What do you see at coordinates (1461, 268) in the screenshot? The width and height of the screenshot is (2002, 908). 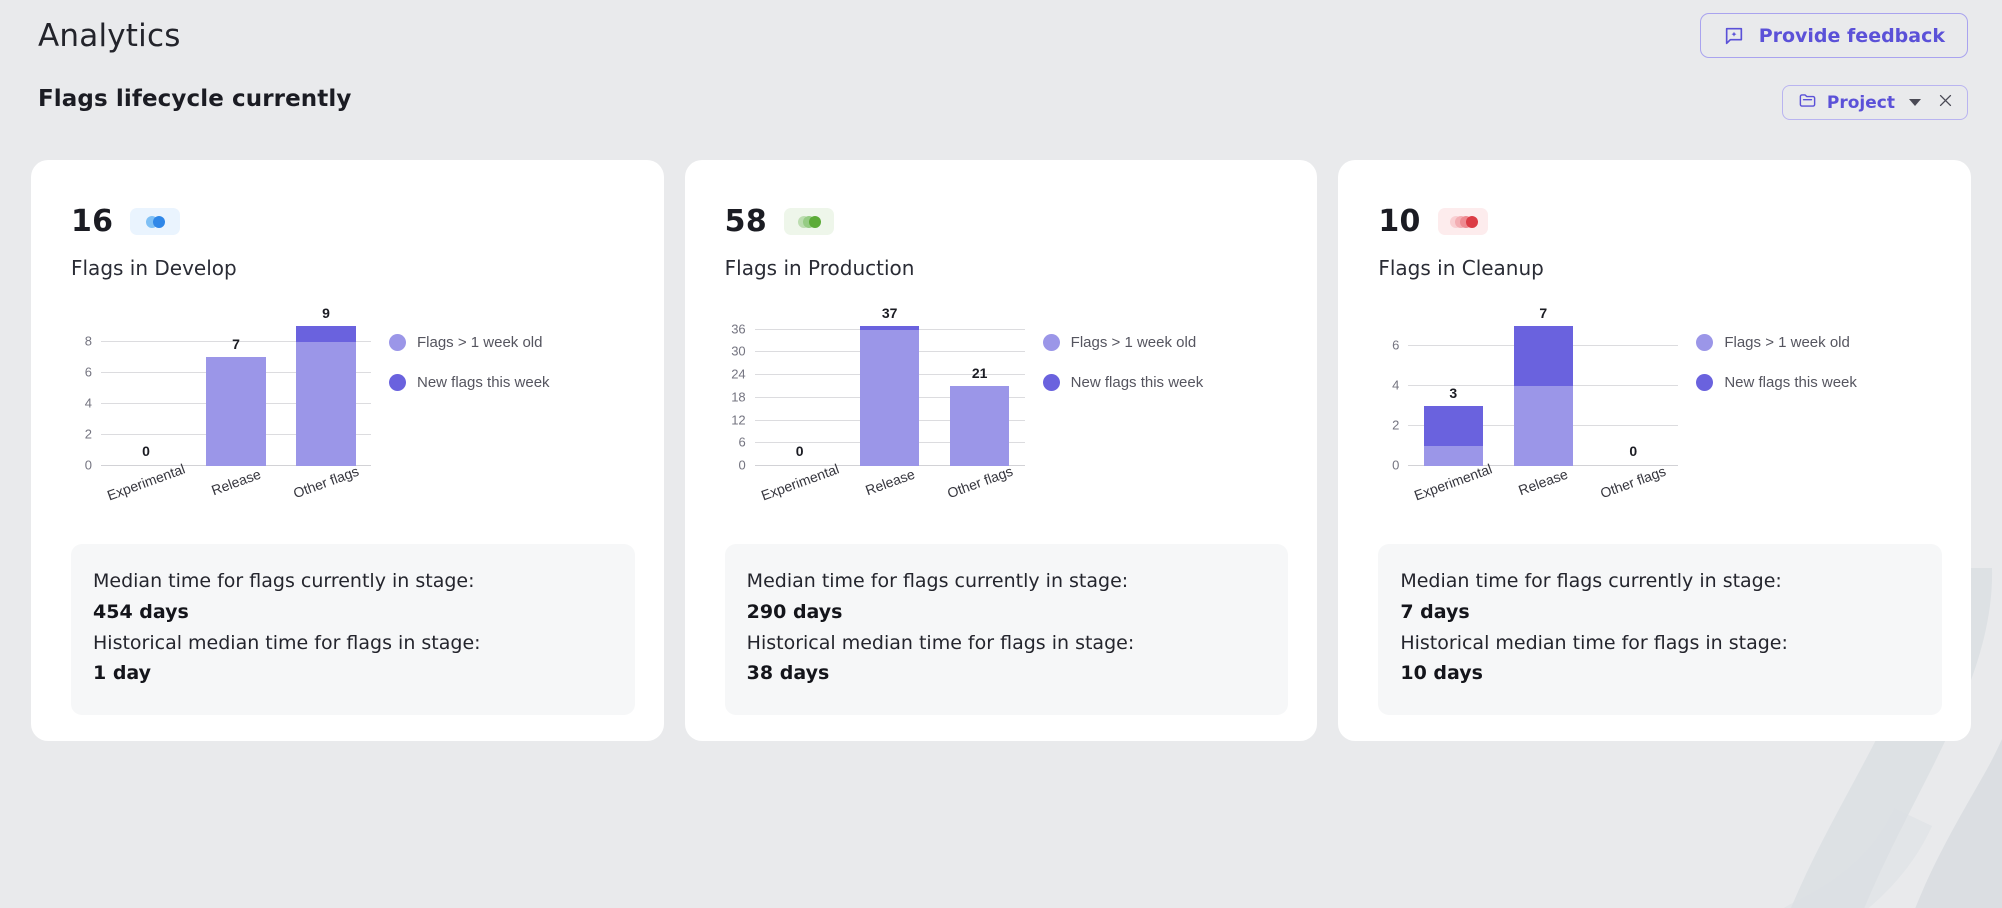 I see `card-subtitle: Flags in Cleanup` at bounding box center [1461, 268].